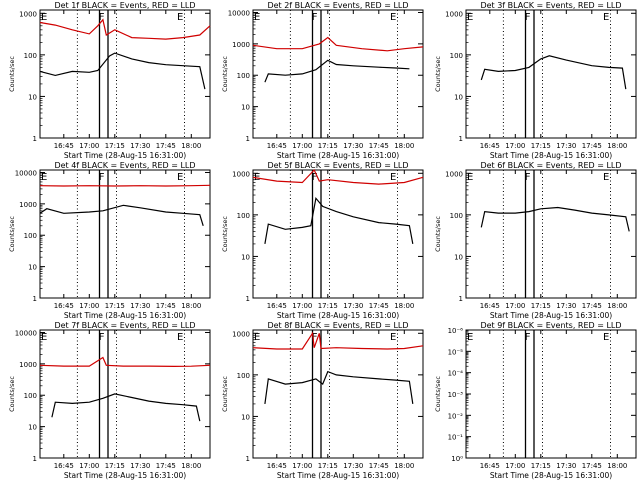 This screenshot has height=480, width=640. Describe the element at coordinates (124, 165) in the screenshot. I see `chart-title: Det 4f BLACK = Events, RED = LLD` at that location.